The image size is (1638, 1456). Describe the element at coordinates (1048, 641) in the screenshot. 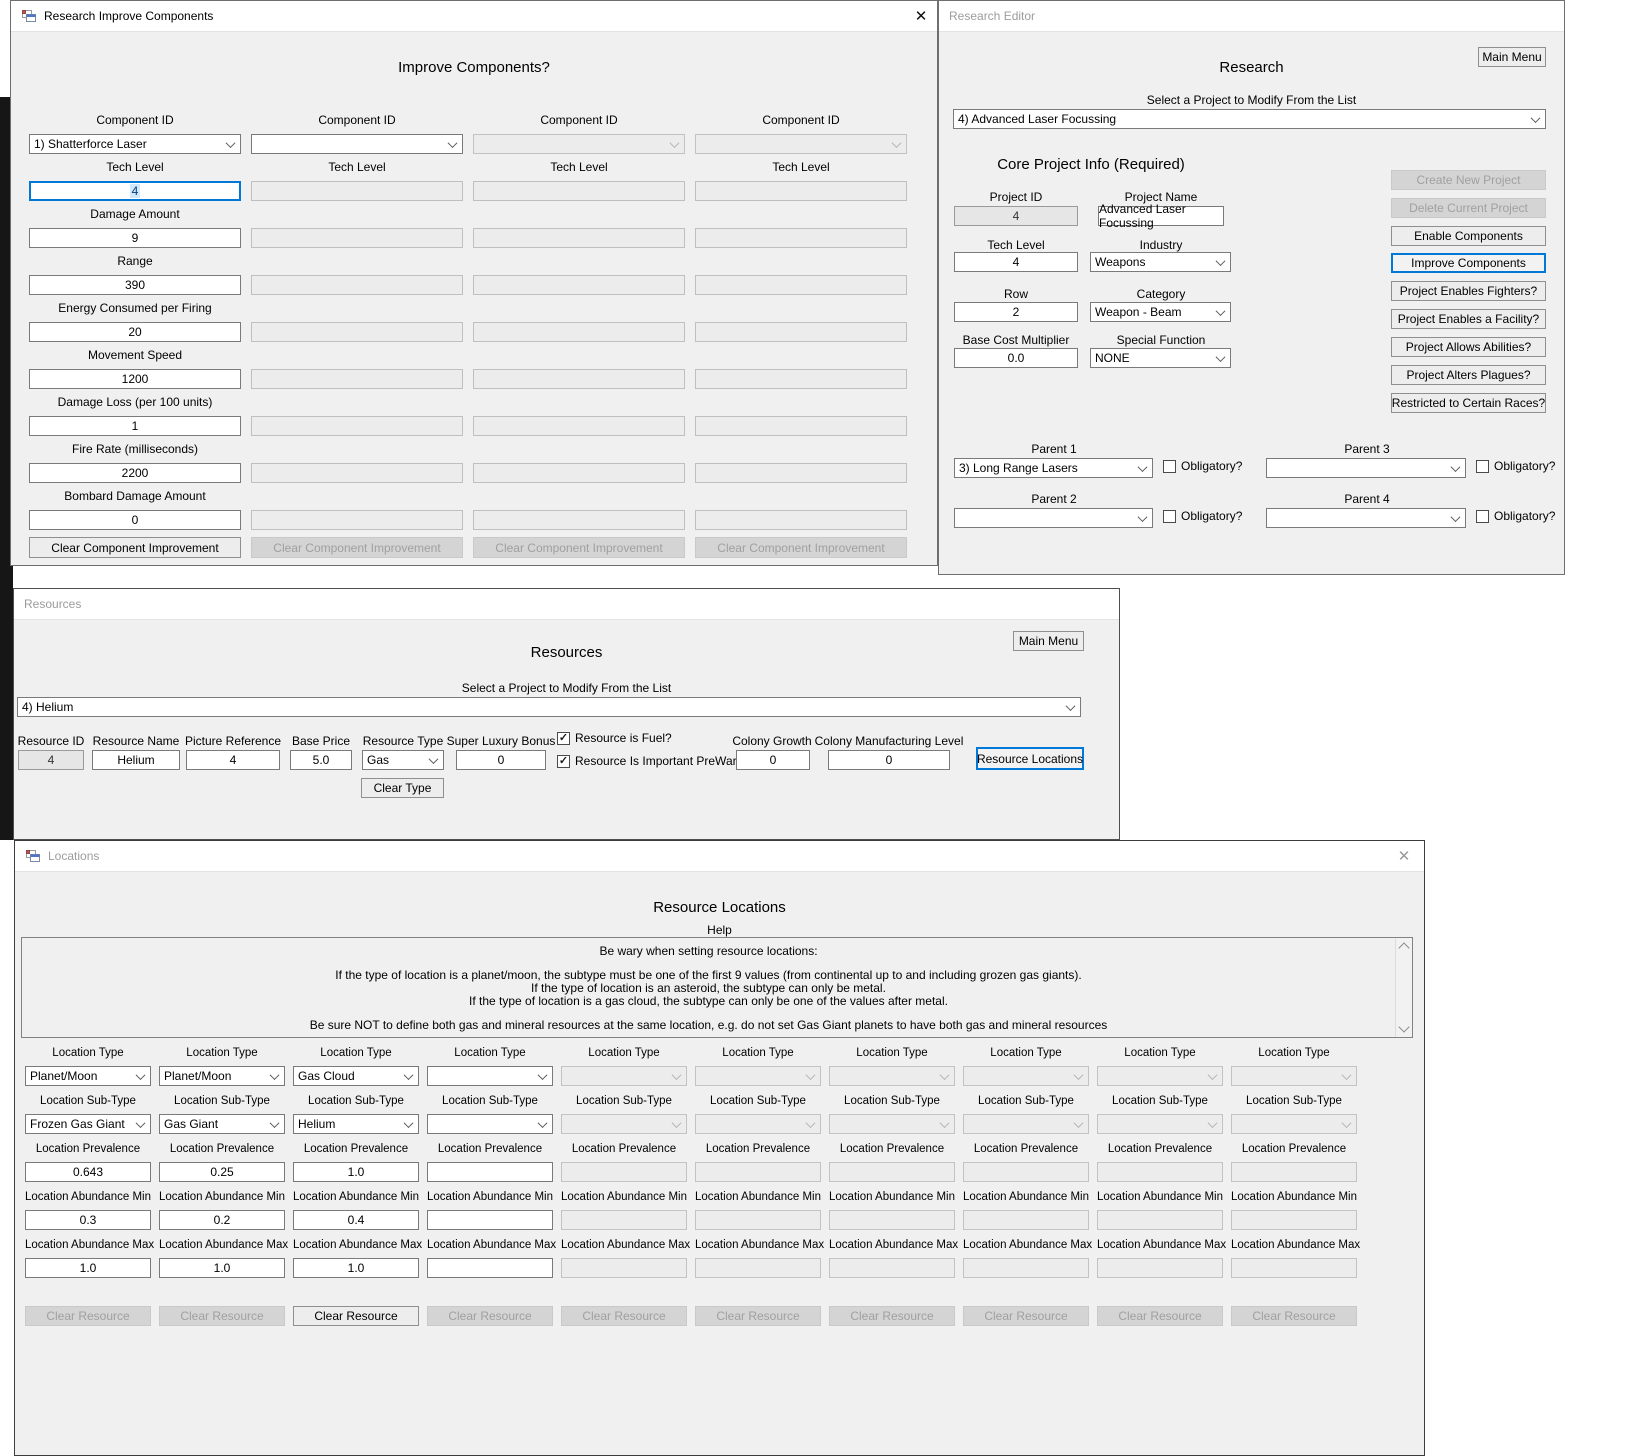

I see `main-menu-button: Main Menu` at that location.